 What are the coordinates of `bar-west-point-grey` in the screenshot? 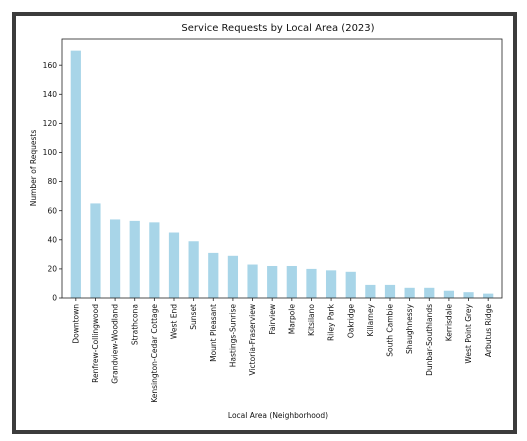 It's located at (468, 295).